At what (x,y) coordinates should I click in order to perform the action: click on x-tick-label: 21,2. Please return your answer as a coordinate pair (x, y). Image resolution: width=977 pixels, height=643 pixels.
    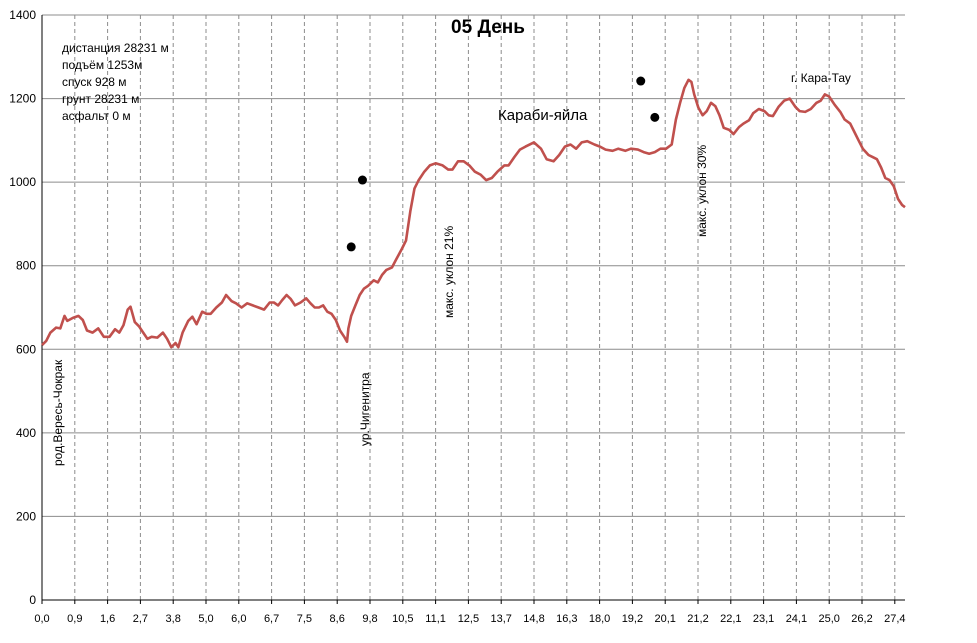
    Looking at the image, I should click on (697, 619).